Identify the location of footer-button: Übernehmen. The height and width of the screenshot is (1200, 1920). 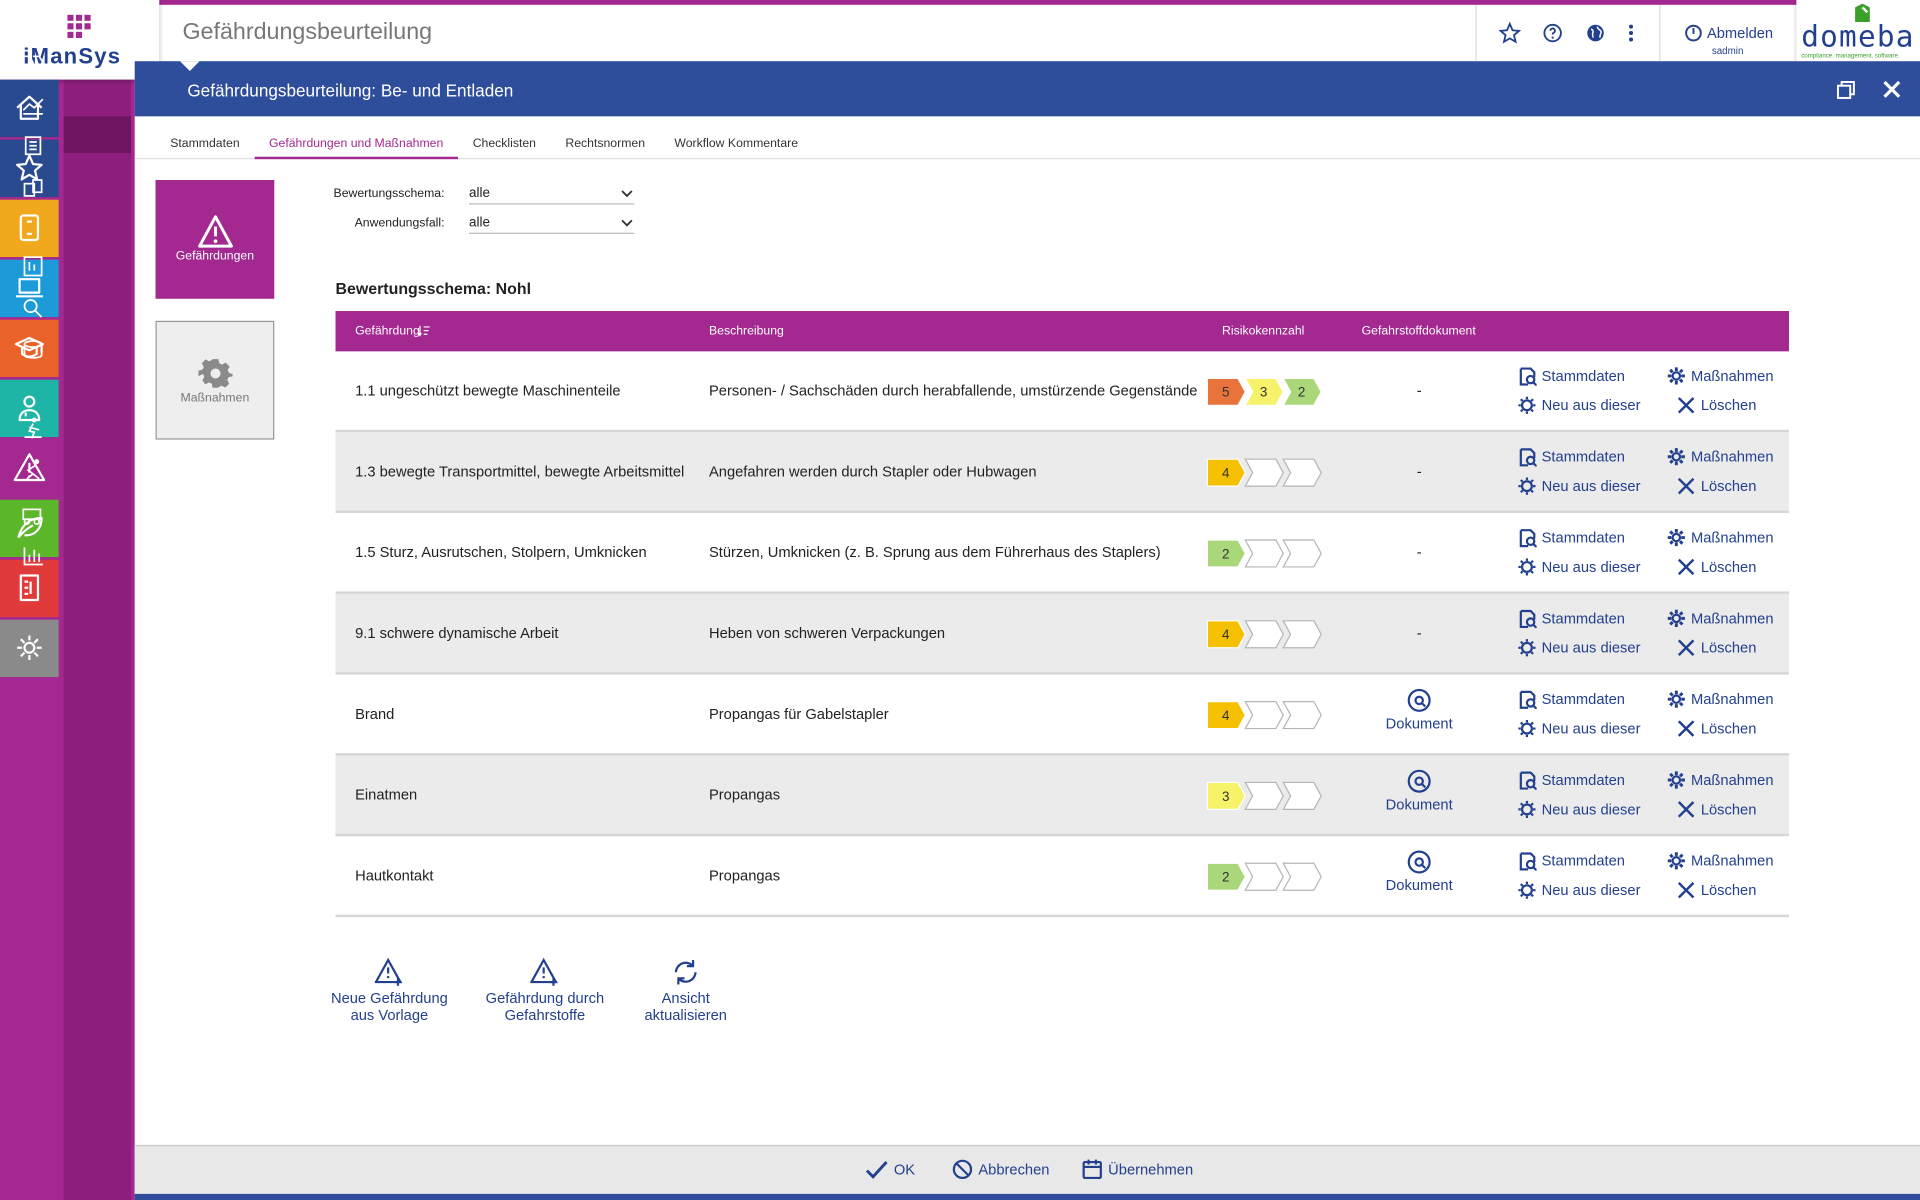
(1137, 1169).